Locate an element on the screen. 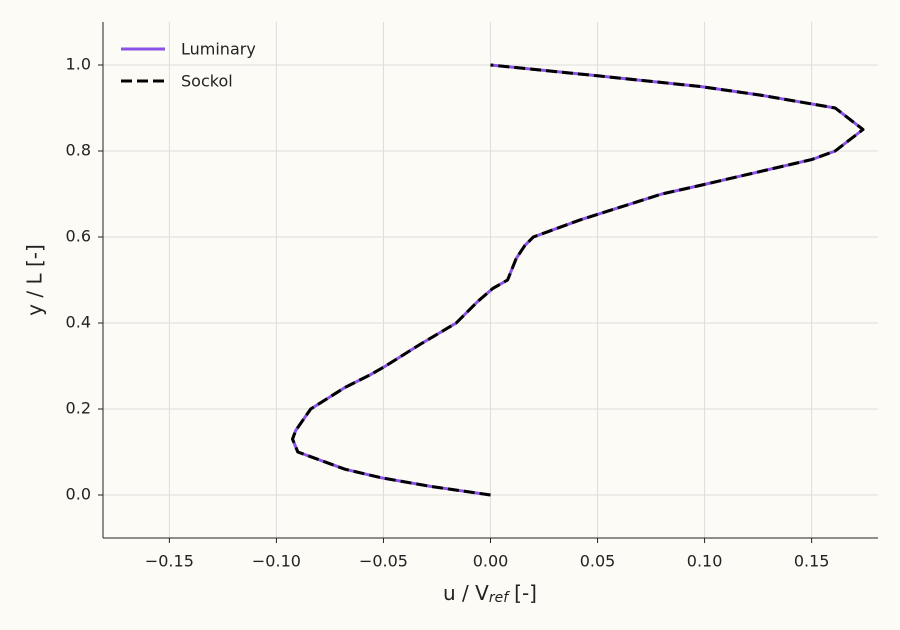 The image size is (900, 630). x-tick-label: 0.00 is located at coordinates (491, 561).